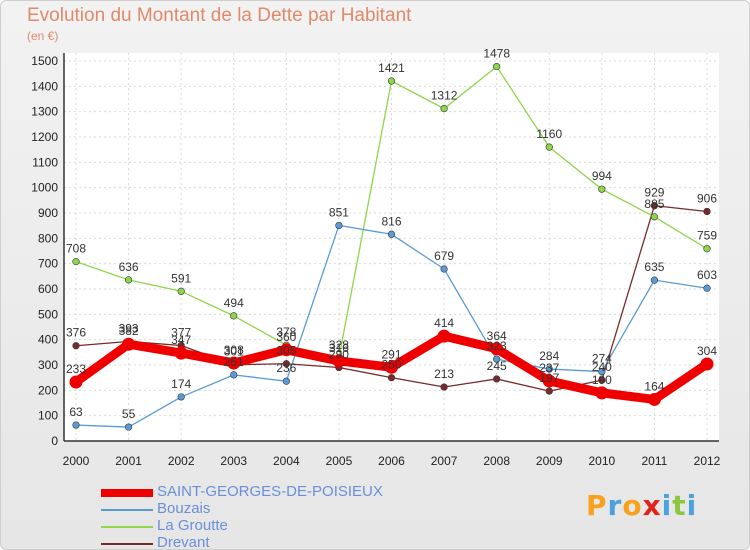  What do you see at coordinates (44, 112) in the screenshot?
I see `y-tick-label: 1300` at bounding box center [44, 112].